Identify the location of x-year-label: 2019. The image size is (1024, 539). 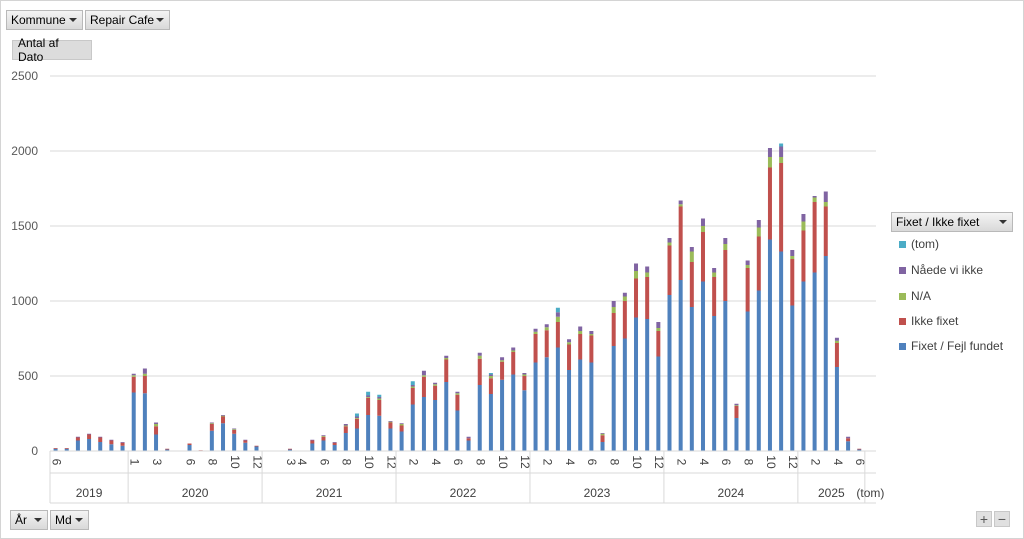
(89, 493).